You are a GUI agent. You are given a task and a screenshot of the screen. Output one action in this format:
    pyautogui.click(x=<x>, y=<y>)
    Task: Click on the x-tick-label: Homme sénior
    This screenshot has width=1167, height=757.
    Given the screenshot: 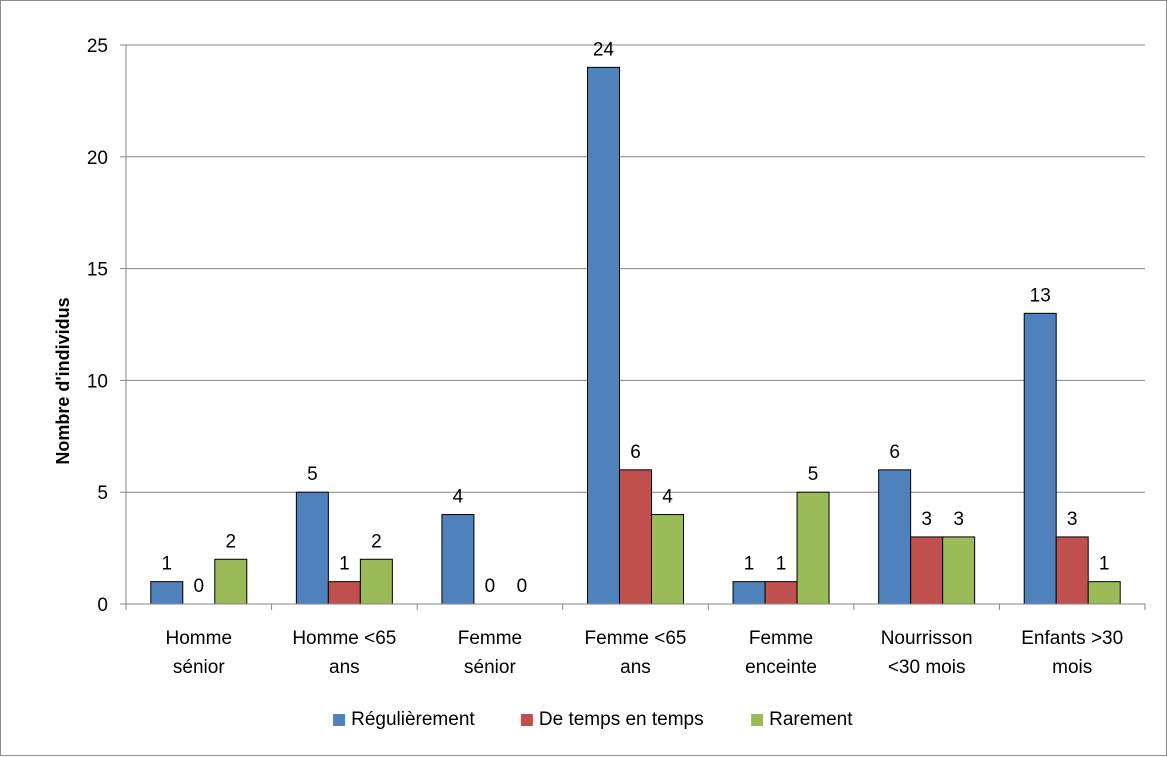 What is the action you would take?
    pyautogui.click(x=199, y=653)
    